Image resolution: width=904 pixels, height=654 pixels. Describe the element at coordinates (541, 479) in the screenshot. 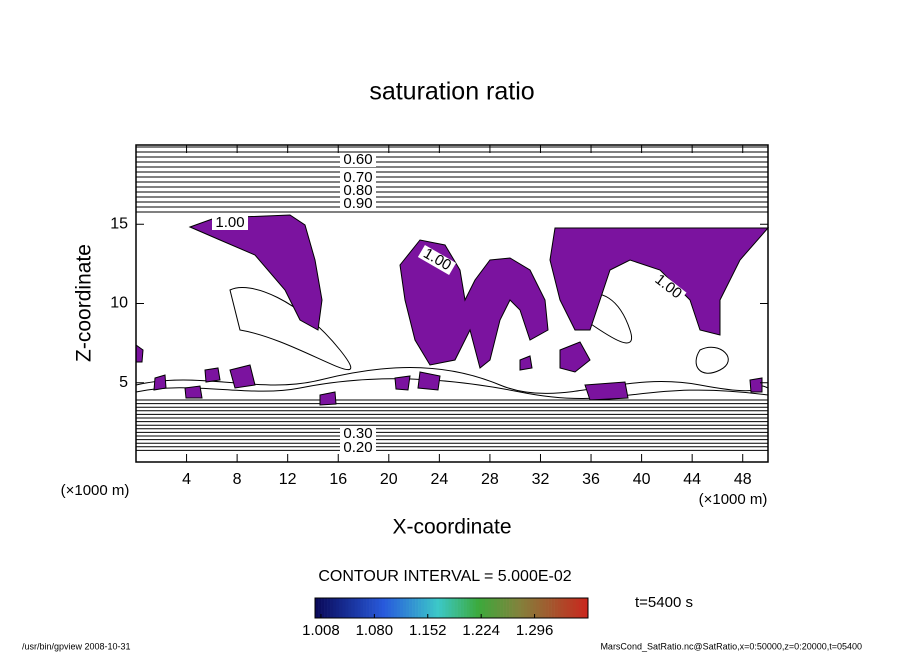

I see `x-tick-label: 32` at that location.